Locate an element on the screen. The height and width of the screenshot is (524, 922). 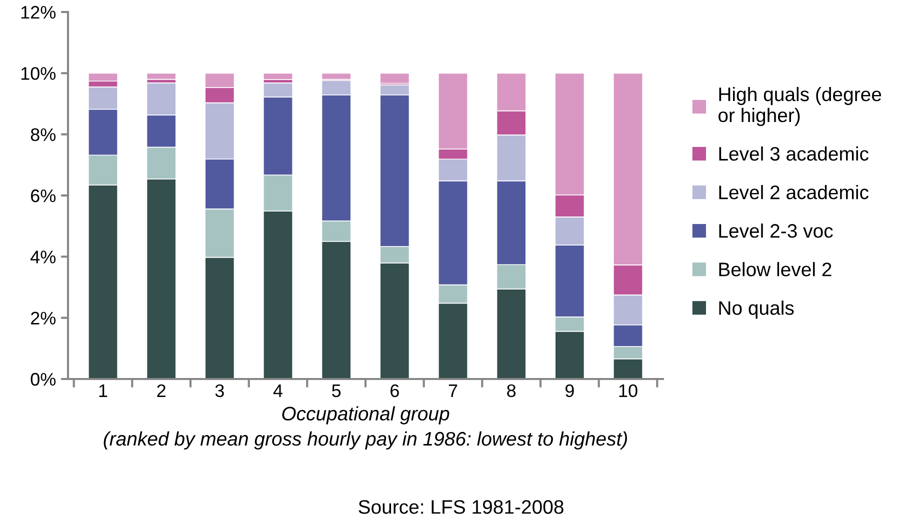
legend-label: Level 2-3 voc is located at coordinates (776, 231).